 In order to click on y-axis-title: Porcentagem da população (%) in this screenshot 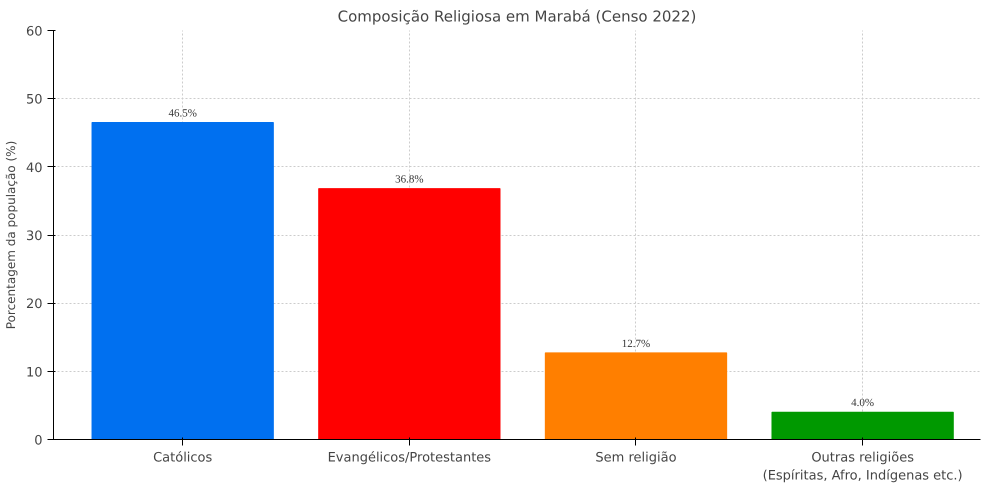, I will do `click(11, 235)`.